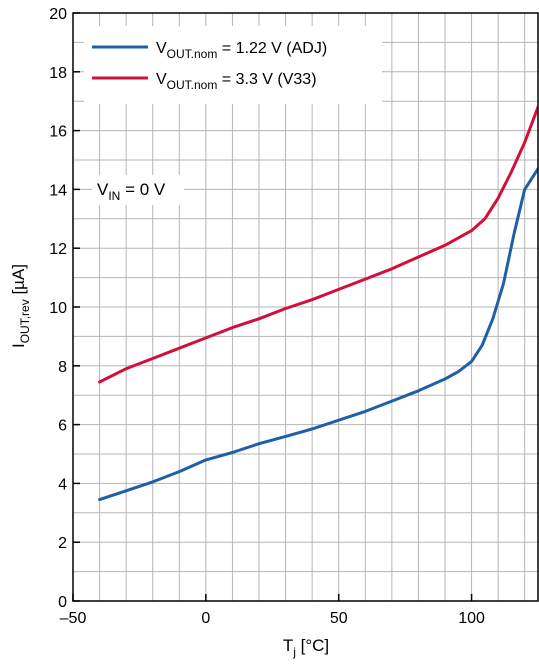 This screenshot has height=664, width=539. Describe the element at coordinates (192, 85) in the screenshot. I see `legend-label-v33-sub: OUT.nom` at that location.